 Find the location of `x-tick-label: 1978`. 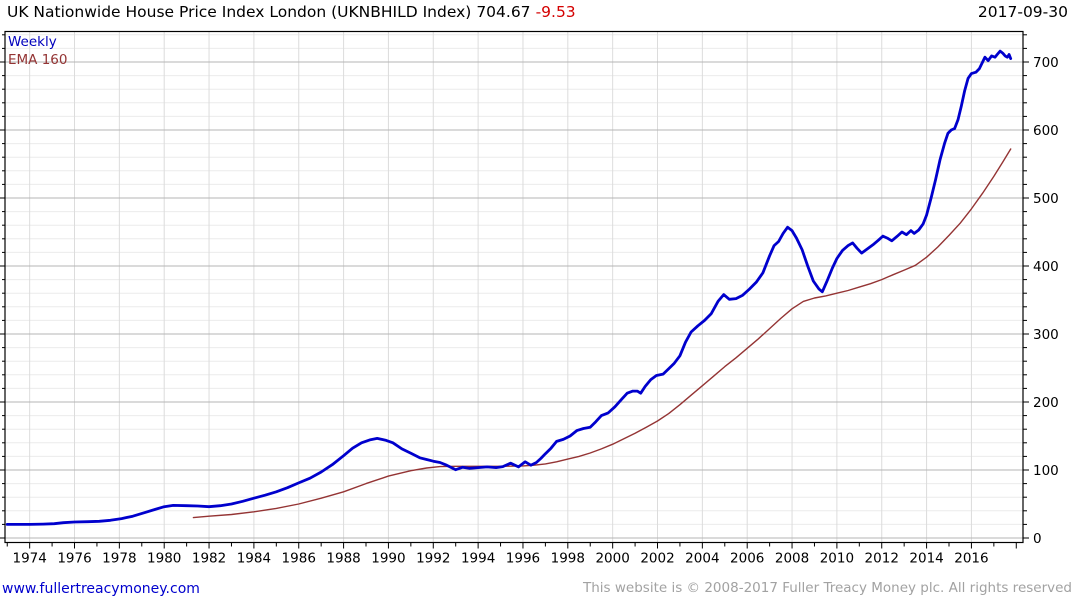

x-tick-label: 1978 is located at coordinates (119, 559).